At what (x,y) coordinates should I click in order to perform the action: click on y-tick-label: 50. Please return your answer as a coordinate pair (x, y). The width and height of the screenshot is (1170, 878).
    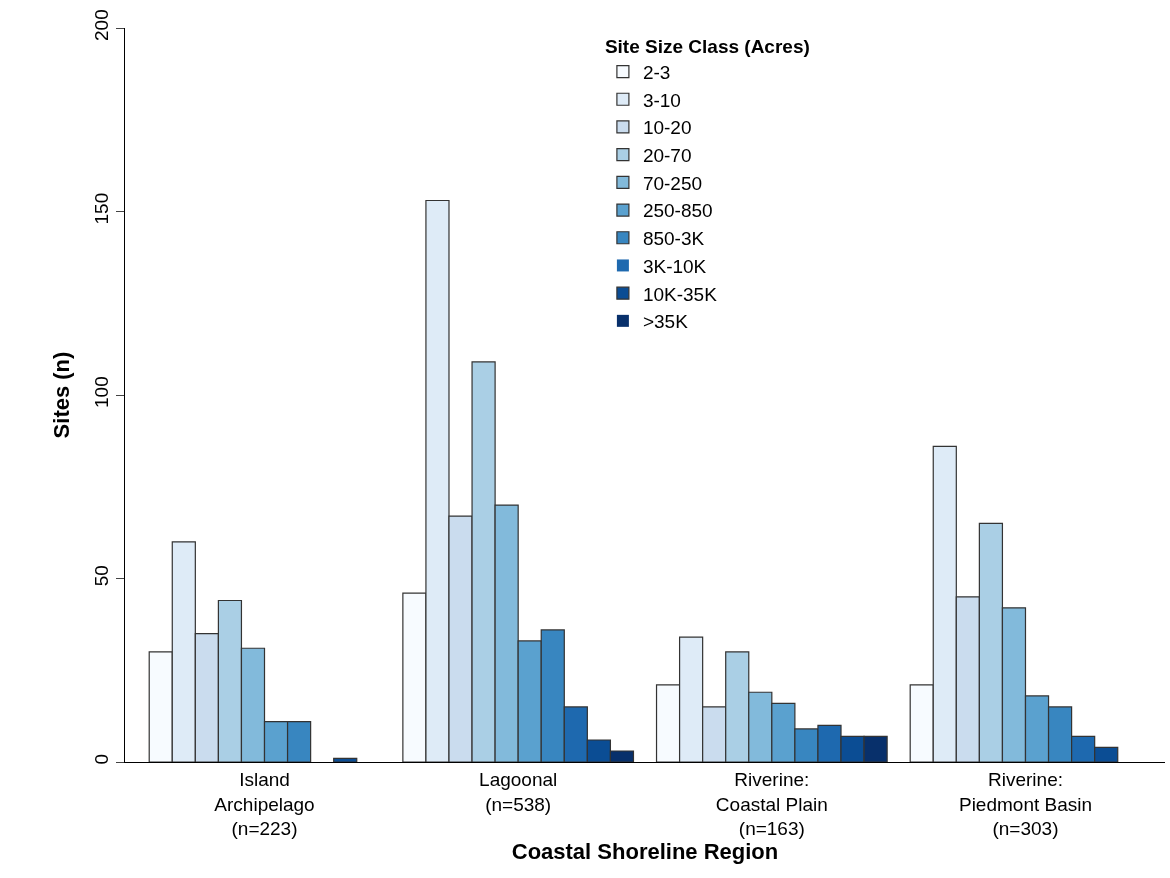
    Looking at the image, I should click on (102, 576).